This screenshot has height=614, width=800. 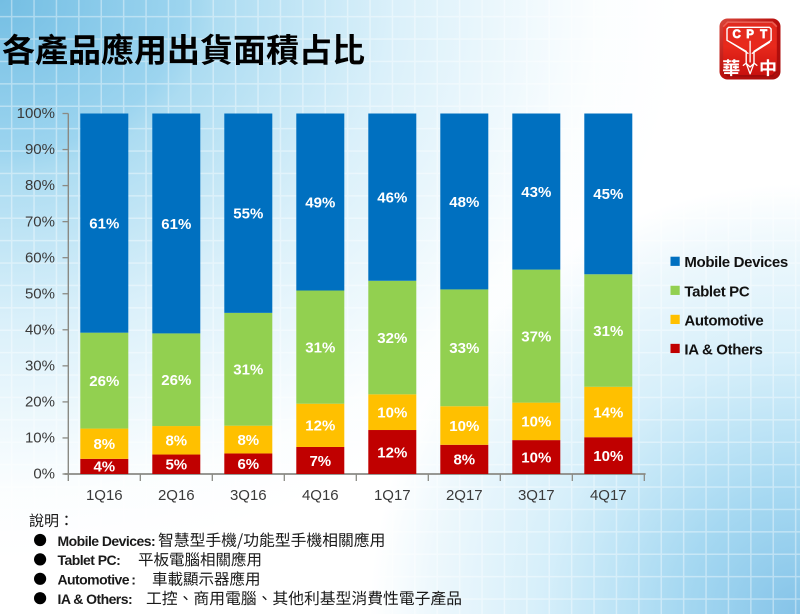 What do you see at coordinates (176, 465) in the screenshot?
I see `svg-text: 5%` at bounding box center [176, 465].